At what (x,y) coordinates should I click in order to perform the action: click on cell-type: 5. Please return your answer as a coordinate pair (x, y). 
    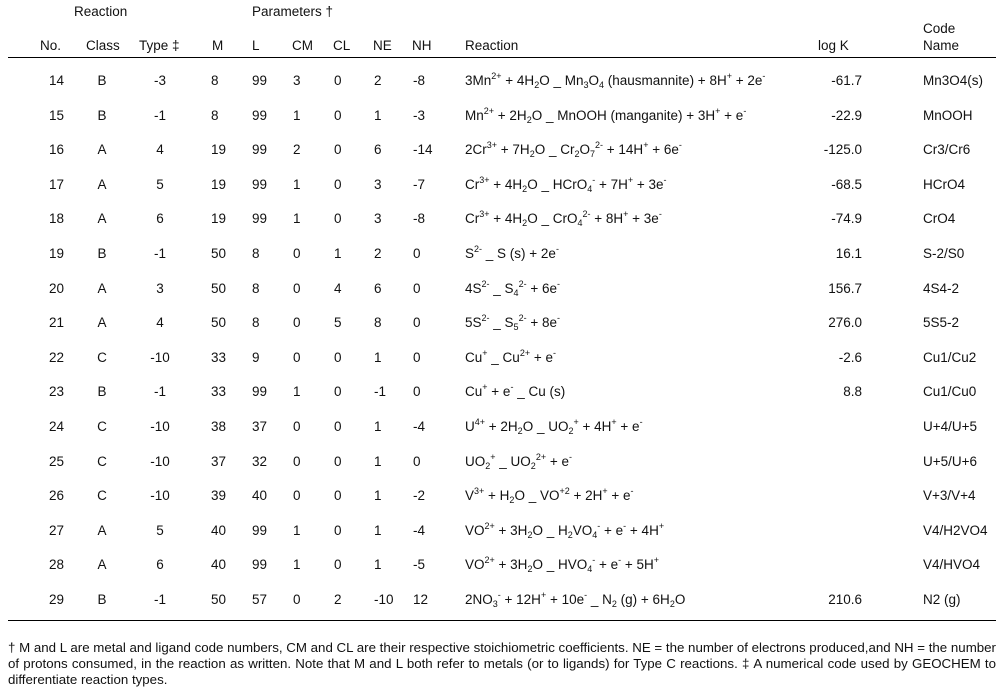
    Looking at the image, I should click on (160, 530).